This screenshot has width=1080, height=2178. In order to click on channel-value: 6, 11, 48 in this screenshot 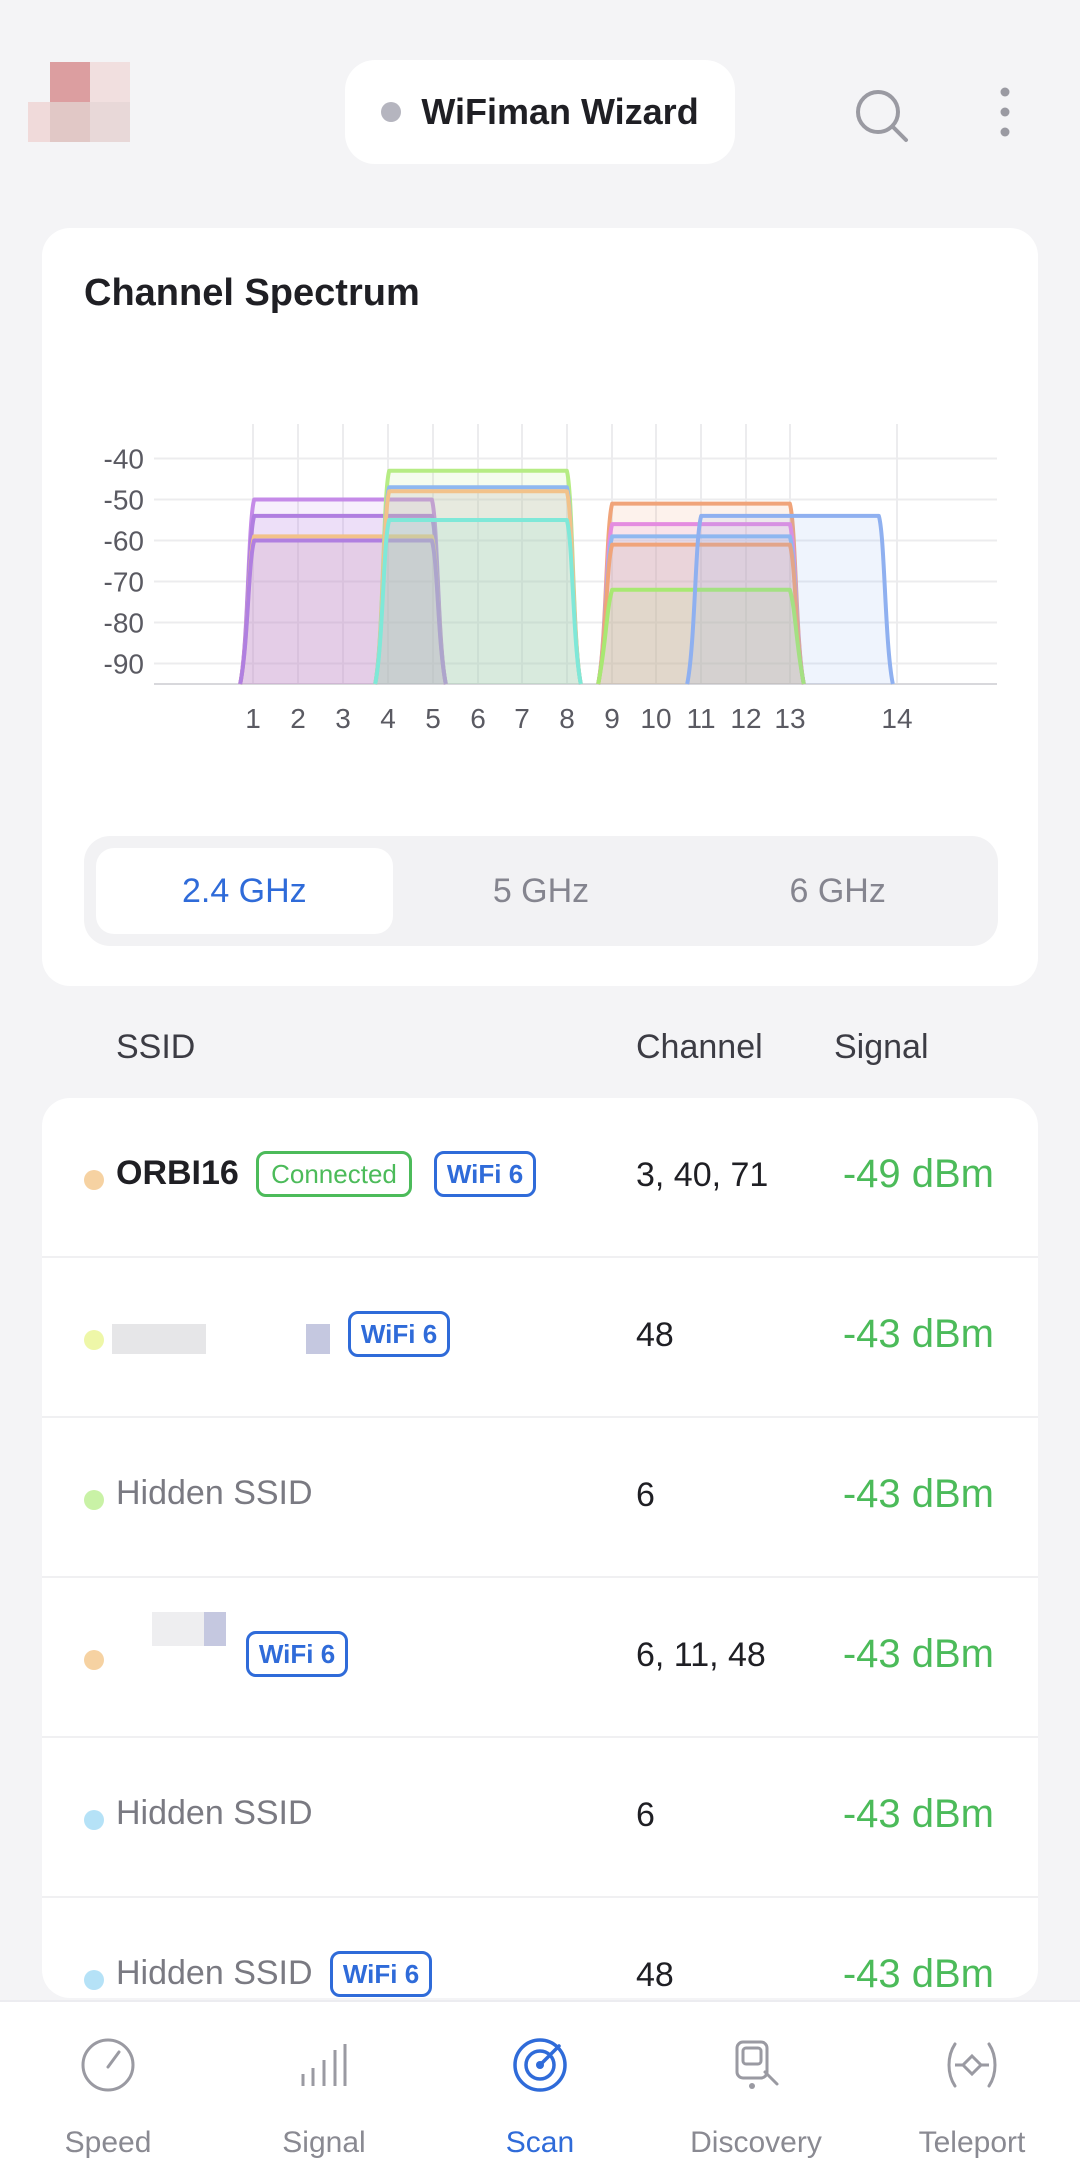, I will do `click(701, 1655)`.